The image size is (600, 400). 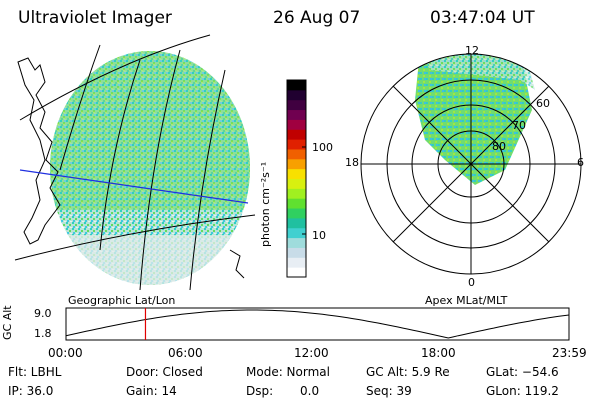 I want to click on altitude-ytick-max: 9.0, so click(x=43, y=313).